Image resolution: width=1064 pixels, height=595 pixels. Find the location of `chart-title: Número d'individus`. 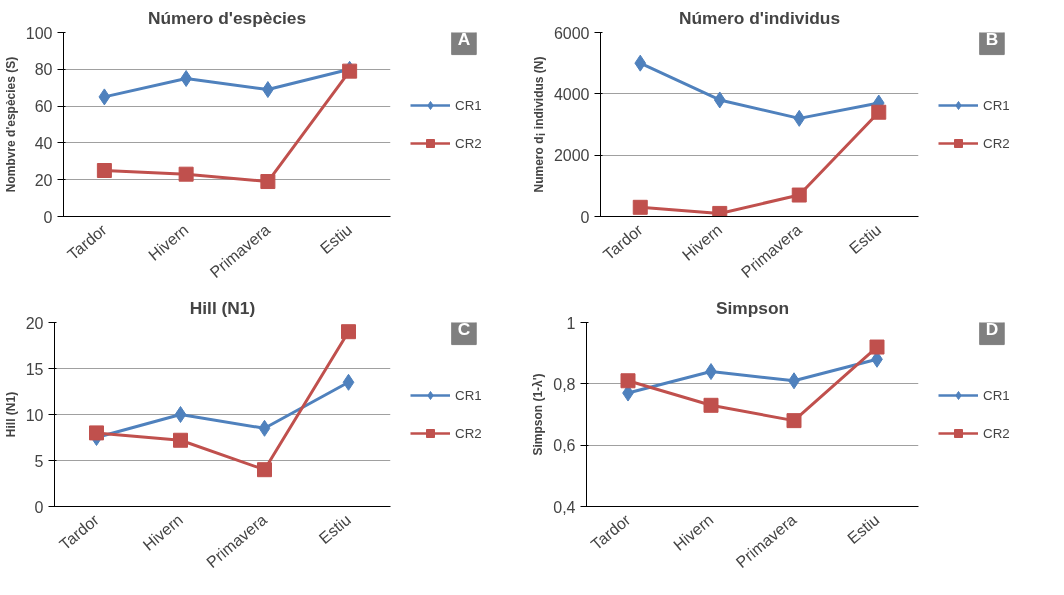

chart-title: Número d'individus is located at coordinates (759, 17).